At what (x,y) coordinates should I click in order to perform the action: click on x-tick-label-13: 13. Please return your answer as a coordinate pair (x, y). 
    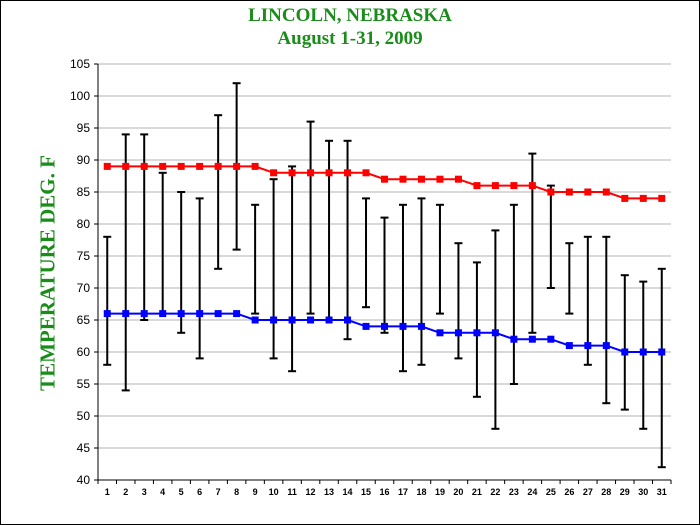
    Looking at the image, I should click on (329, 492).